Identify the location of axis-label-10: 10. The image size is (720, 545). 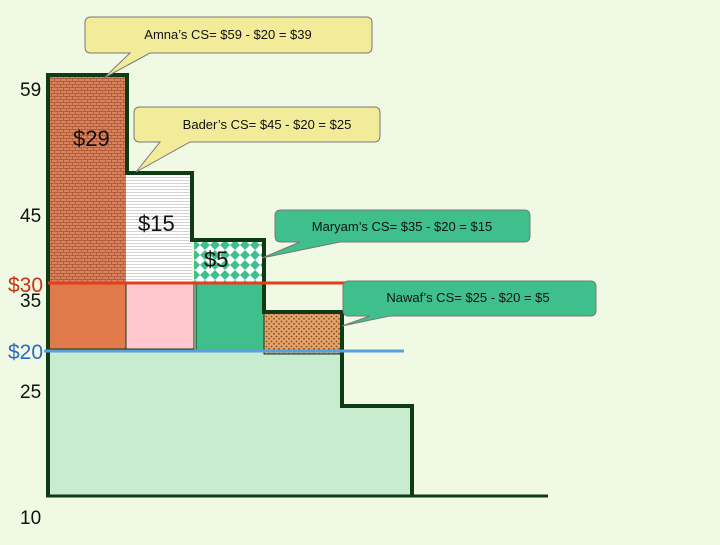
(30, 518).